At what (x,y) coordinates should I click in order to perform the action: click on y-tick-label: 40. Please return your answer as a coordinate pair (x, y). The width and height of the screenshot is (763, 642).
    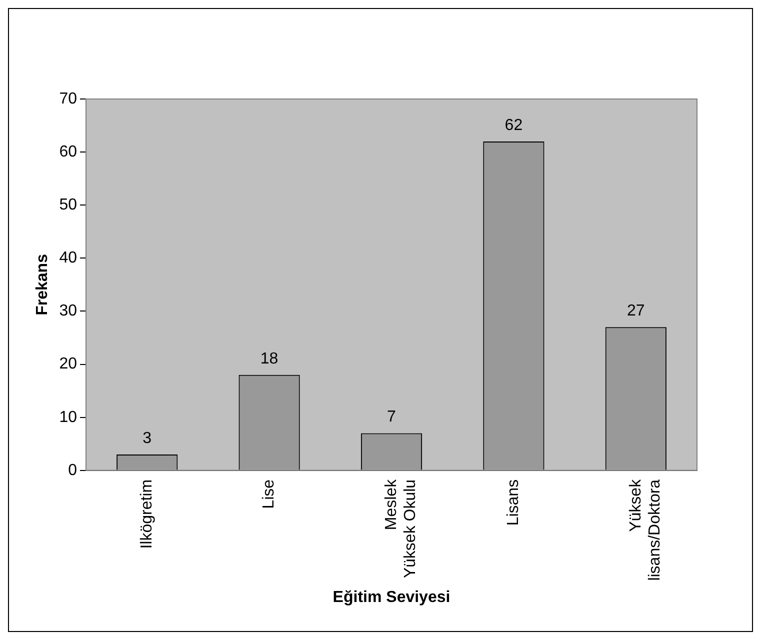
    Looking at the image, I should click on (68, 258).